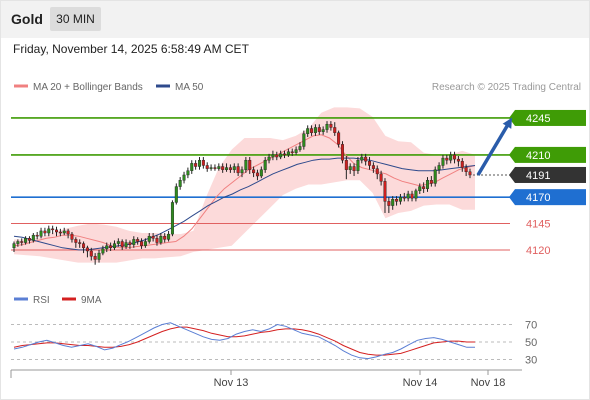  I want to click on timeframe-button: 30 MIN, so click(75, 19).